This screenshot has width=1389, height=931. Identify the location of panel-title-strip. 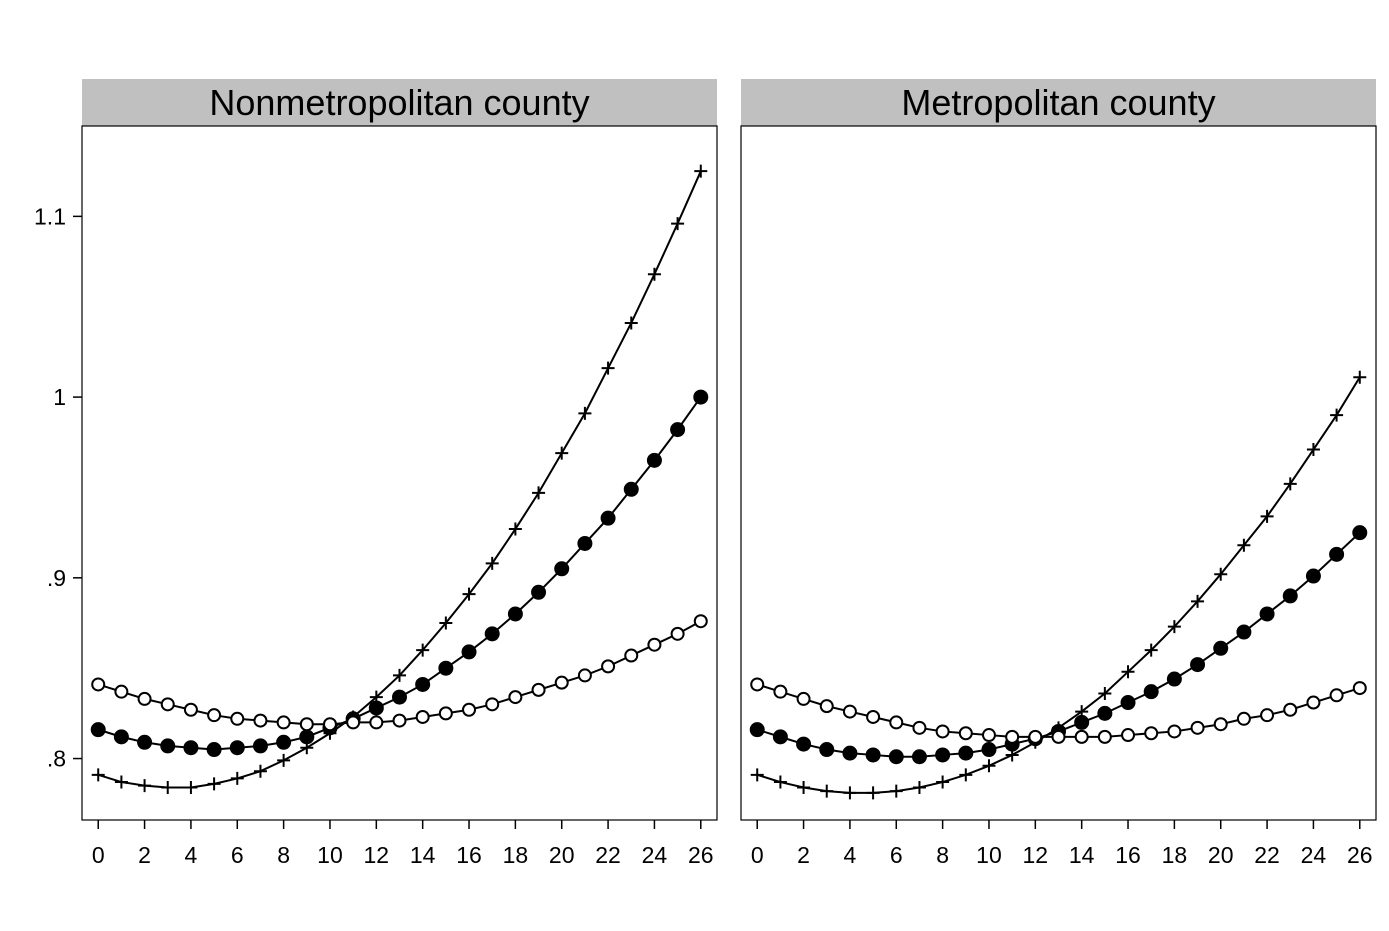
(399, 102).